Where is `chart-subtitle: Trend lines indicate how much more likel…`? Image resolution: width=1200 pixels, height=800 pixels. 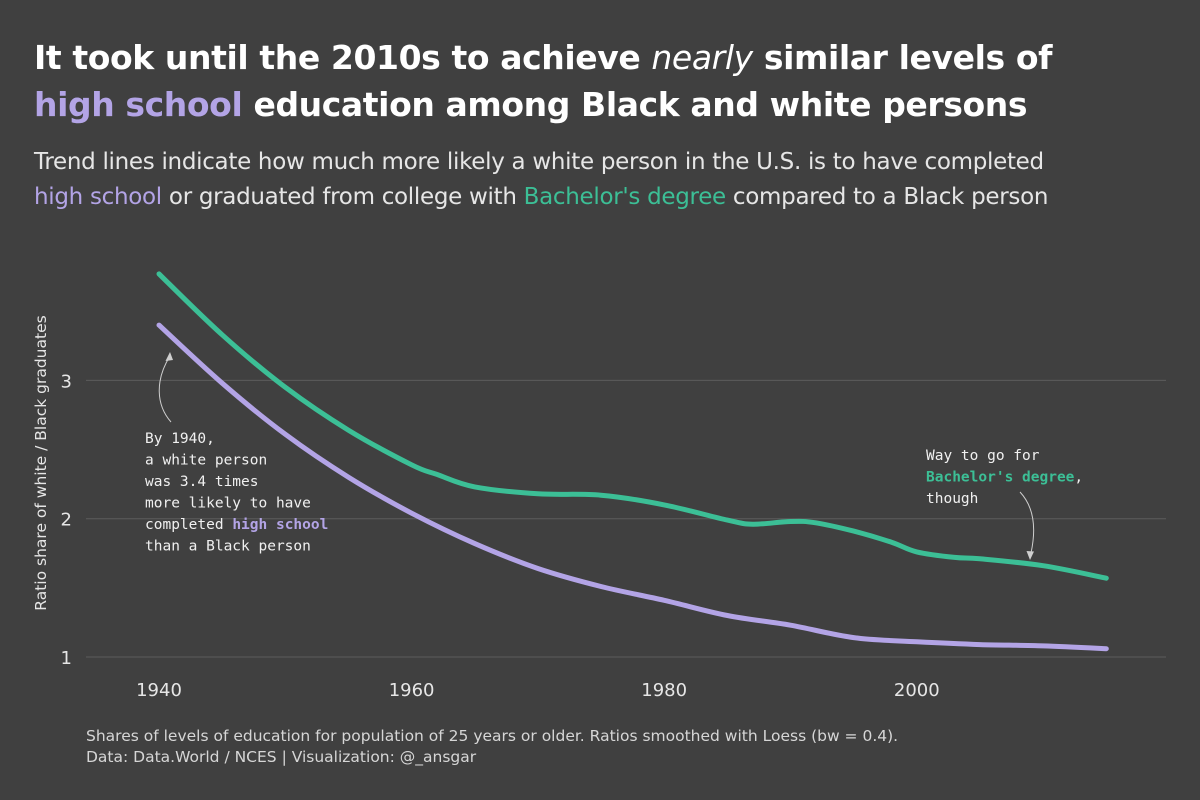
chart-subtitle: Trend lines indicate how much more likel… is located at coordinates (609, 180).